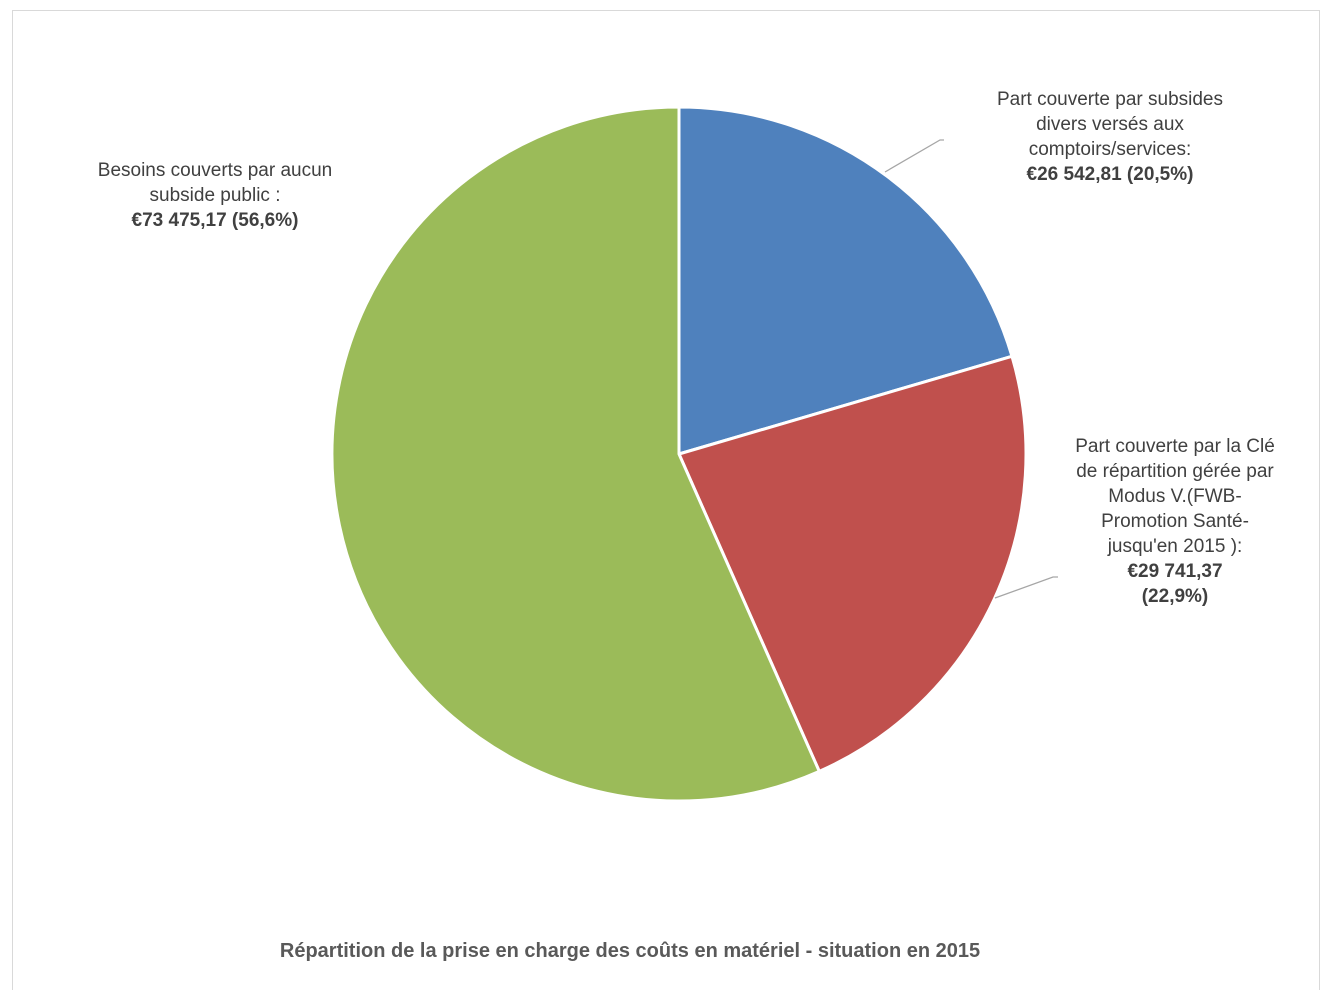 This screenshot has height=990, width=1322. What do you see at coordinates (1026, 587) in the screenshot?
I see `leader-line-cle` at bounding box center [1026, 587].